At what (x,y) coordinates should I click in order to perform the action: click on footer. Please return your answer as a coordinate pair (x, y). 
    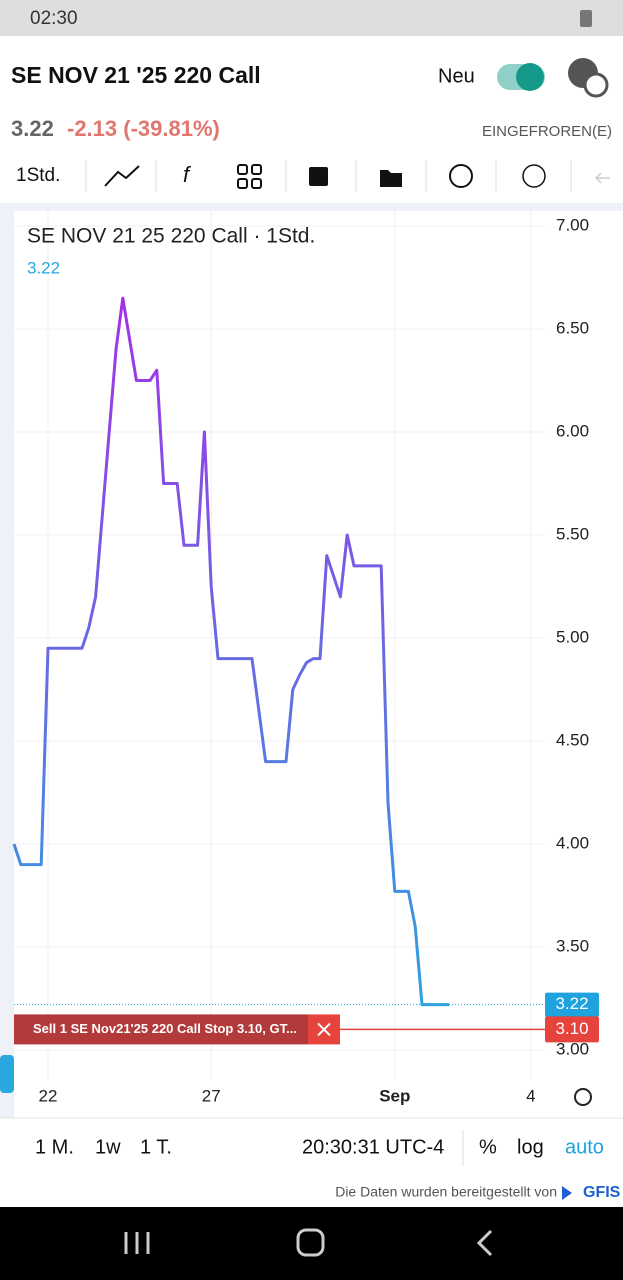
    Looking at the image, I should click on (311, 1192).